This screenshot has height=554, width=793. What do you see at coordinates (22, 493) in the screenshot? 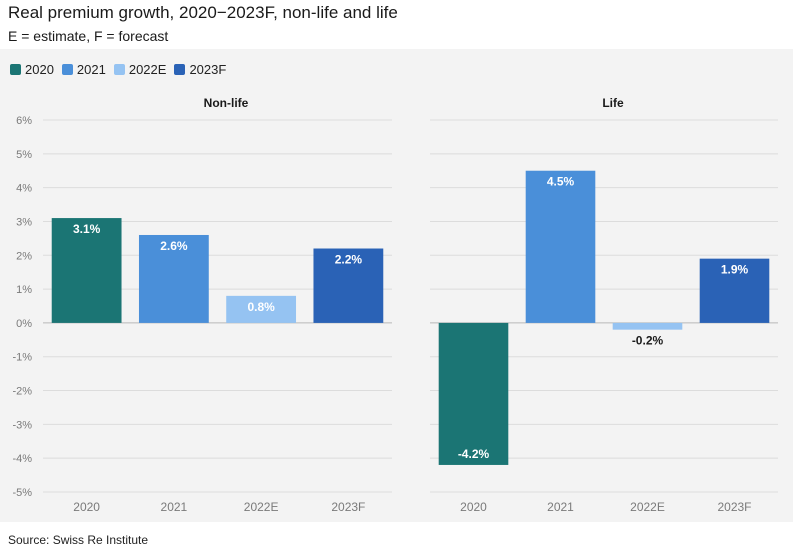
I see `y-tick-label: -5%` at bounding box center [22, 493].